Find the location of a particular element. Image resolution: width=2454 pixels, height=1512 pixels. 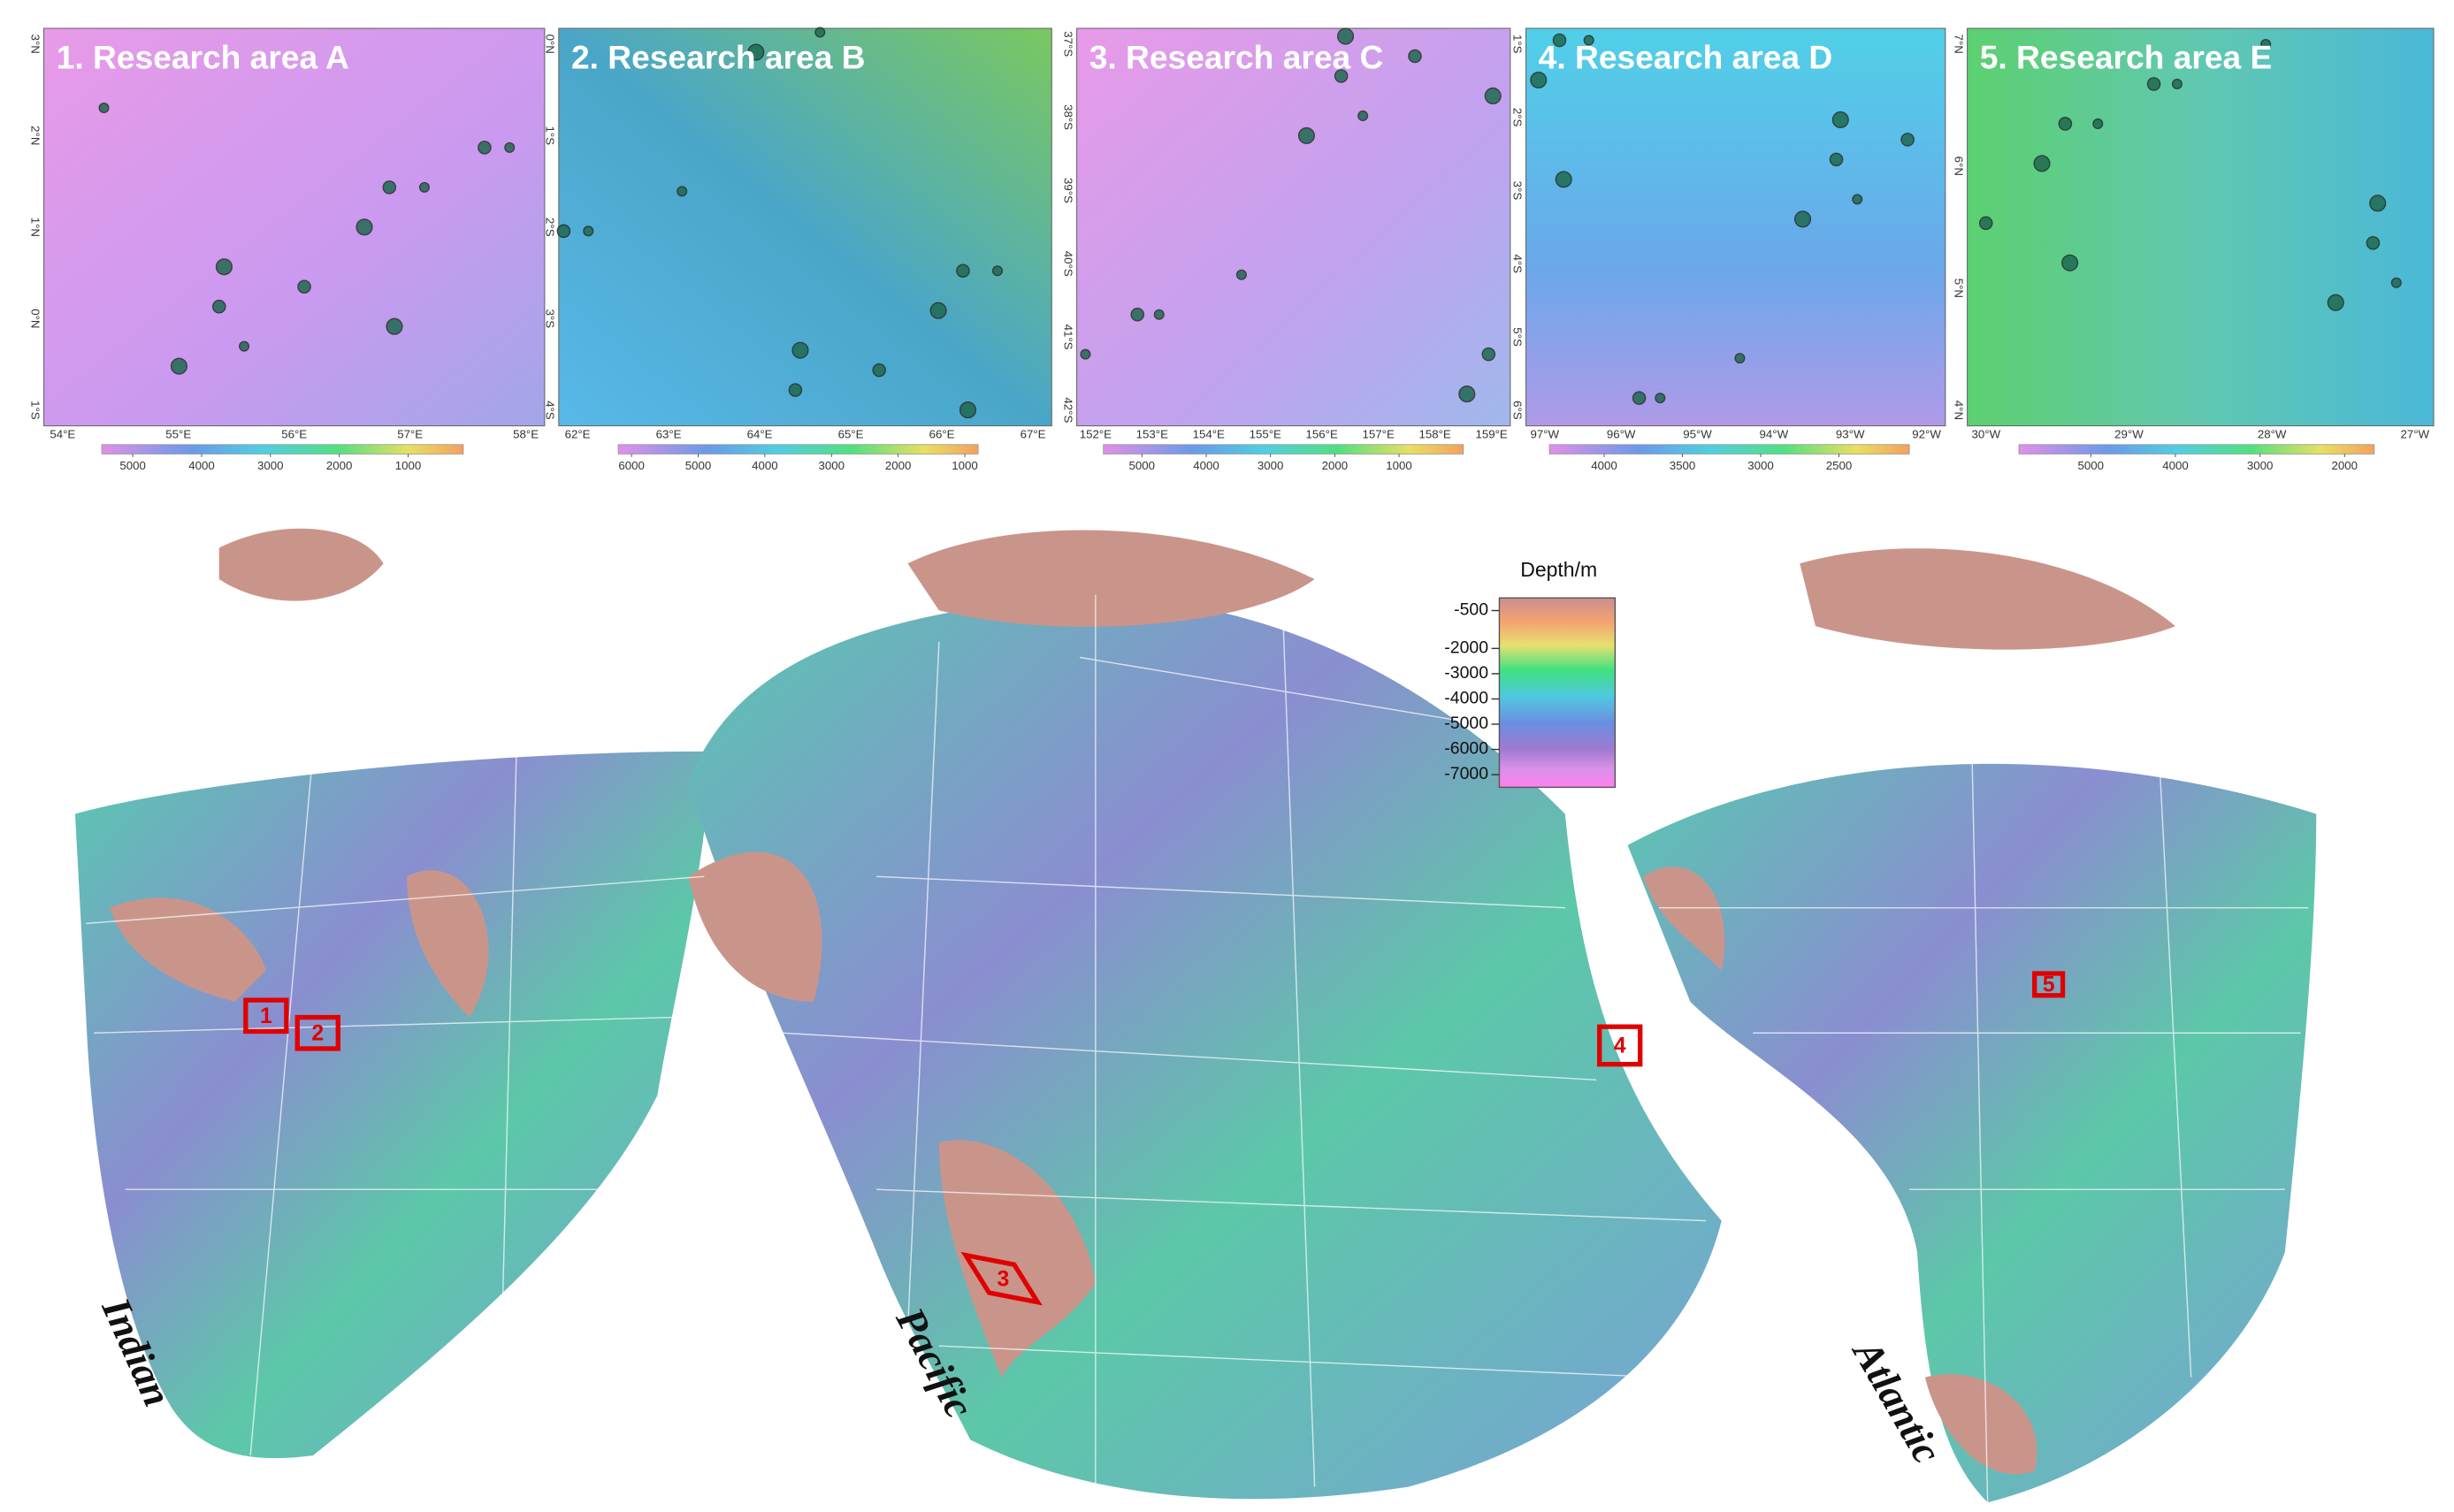

area-label: 3 is located at coordinates (1004, 1279).